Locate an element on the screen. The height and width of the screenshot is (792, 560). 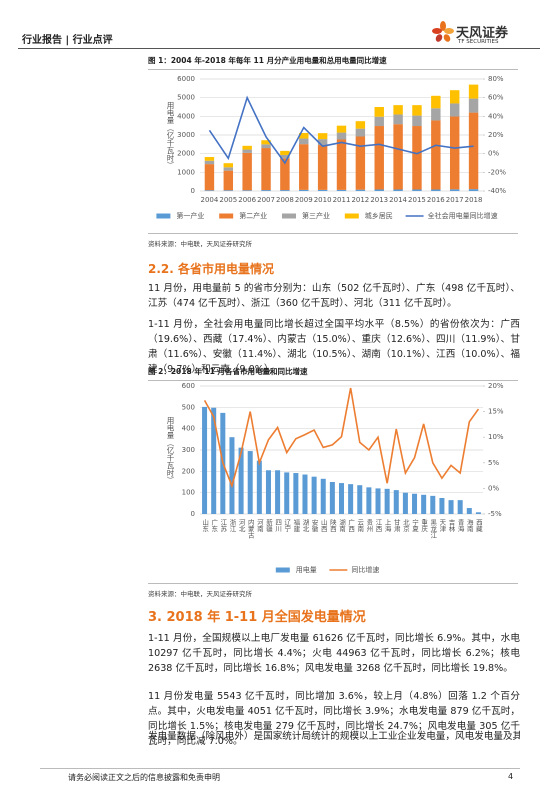
legend-label: 第三产业 is located at coordinates (316, 215).